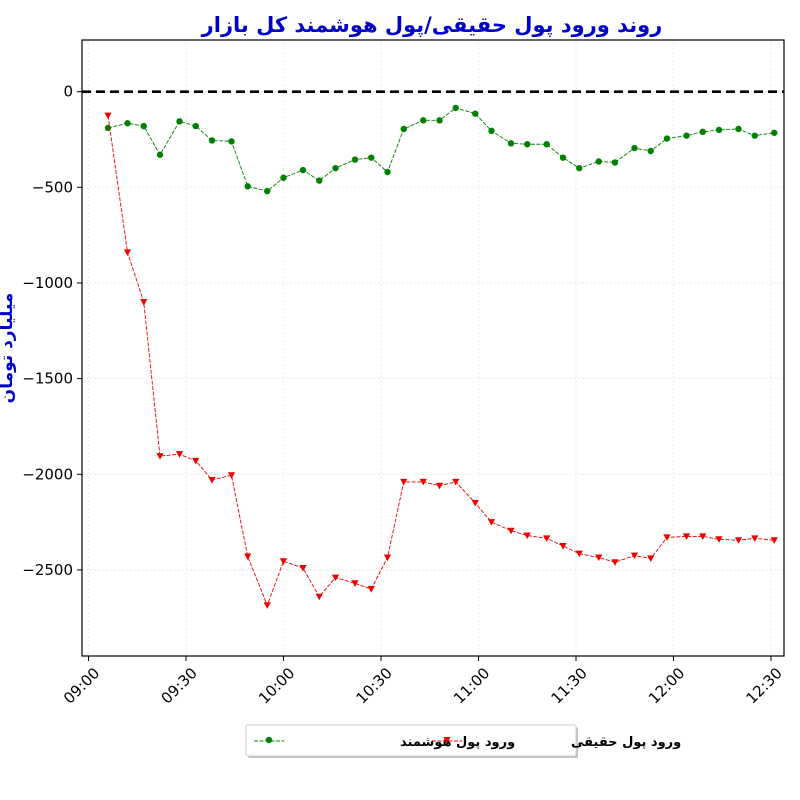  I want to click on x-tick-label: 10:30, so click(374, 685).